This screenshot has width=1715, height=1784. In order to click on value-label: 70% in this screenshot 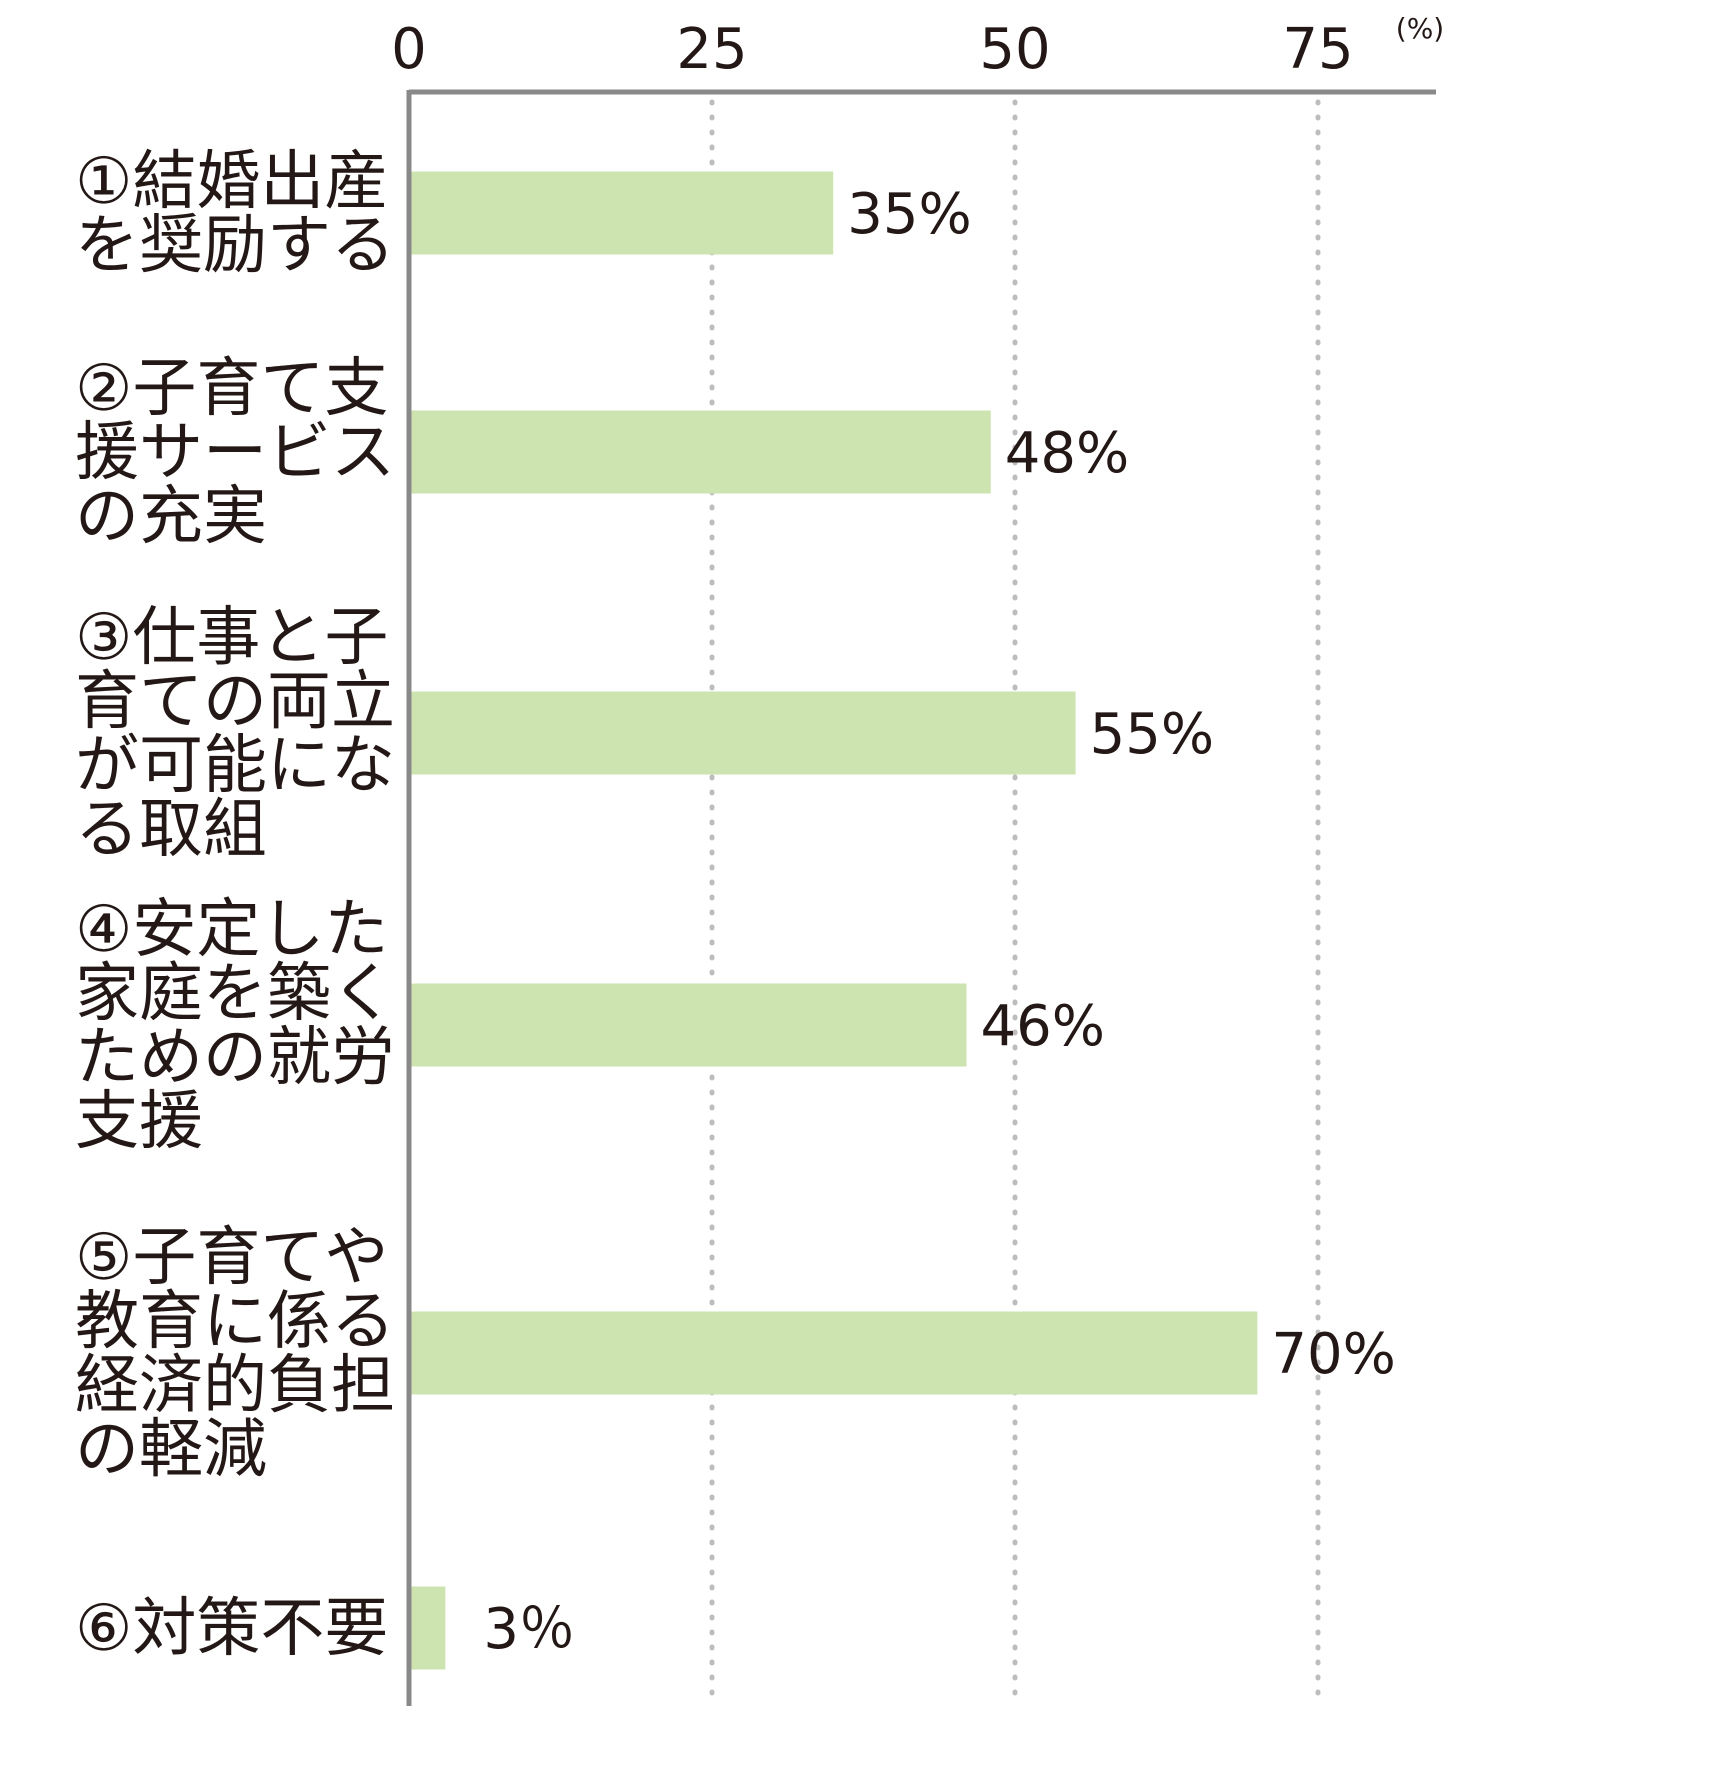, I will do `click(1333, 1354)`.